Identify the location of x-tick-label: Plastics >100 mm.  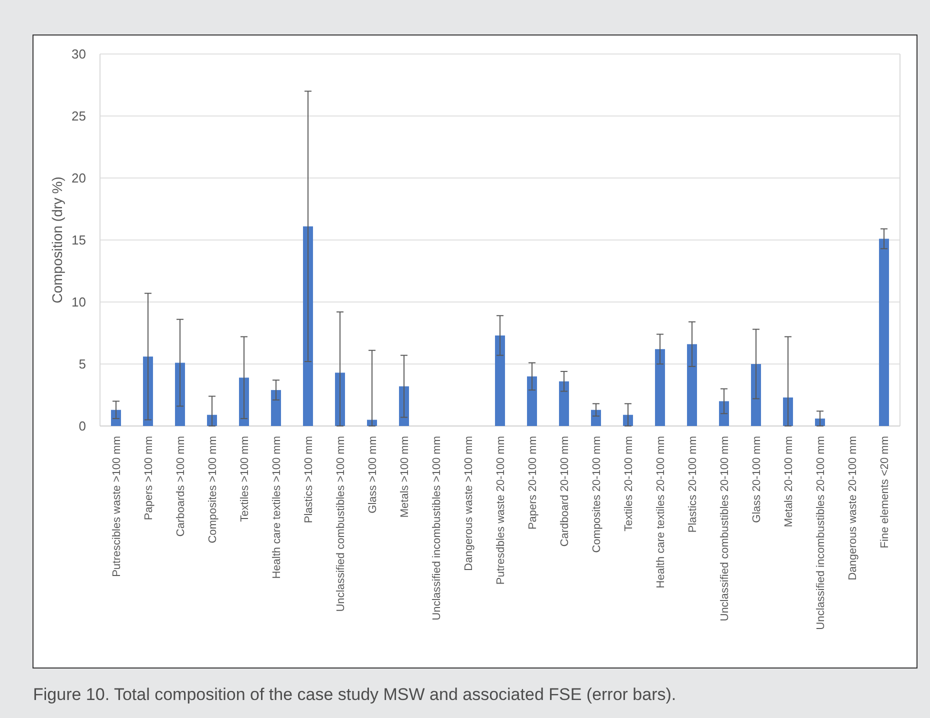
(308, 480).